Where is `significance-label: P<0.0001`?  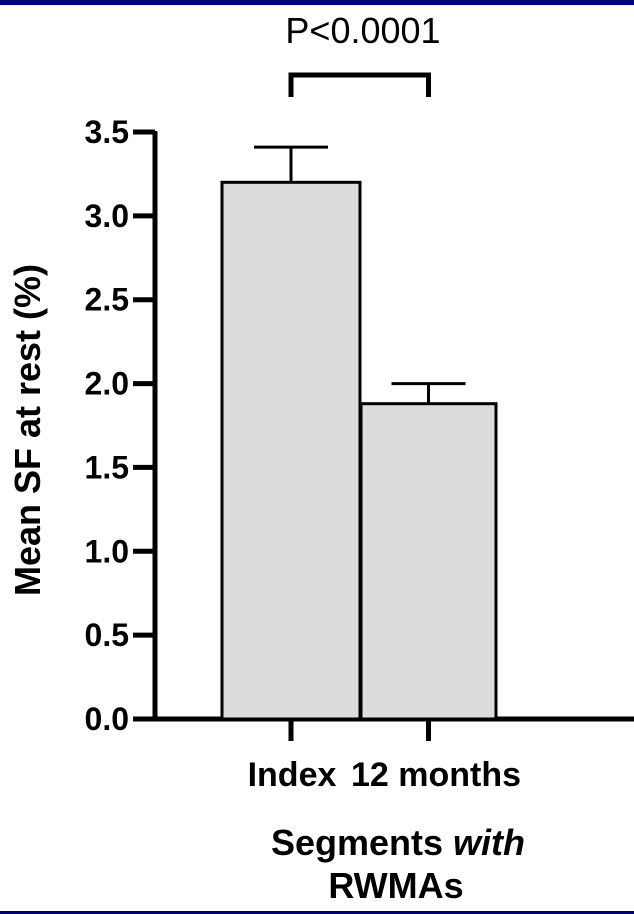 significance-label: P<0.0001 is located at coordinates (362, 30).